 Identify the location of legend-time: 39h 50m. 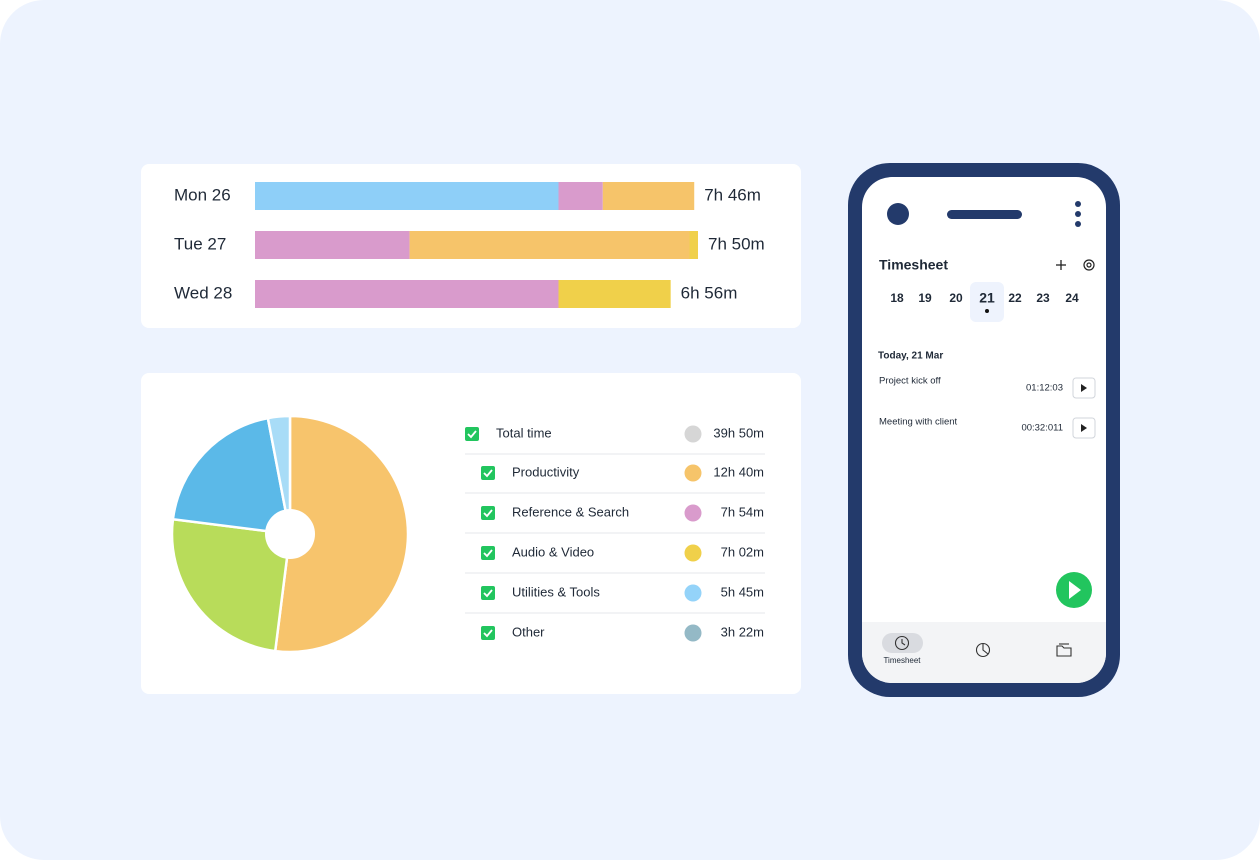
(738, 432).